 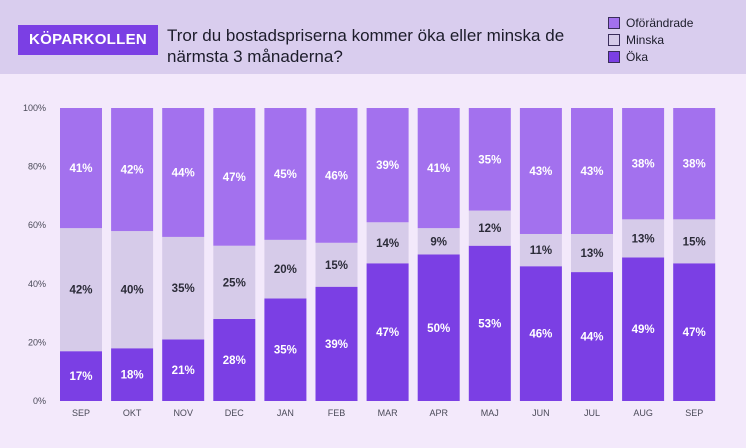 What do you see at coordinates (637, 56) in the screenshot?
I see `legend-label-oka: Öka` at bounding box center [637, 56].